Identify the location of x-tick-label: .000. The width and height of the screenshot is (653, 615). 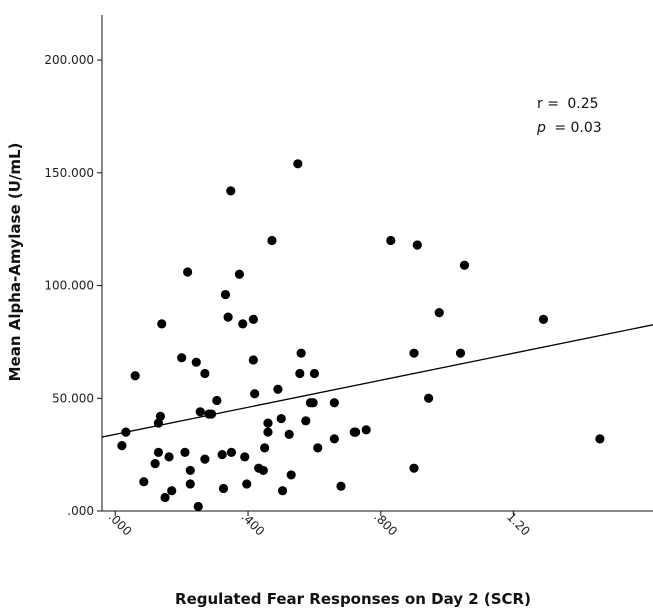
(120, 524).